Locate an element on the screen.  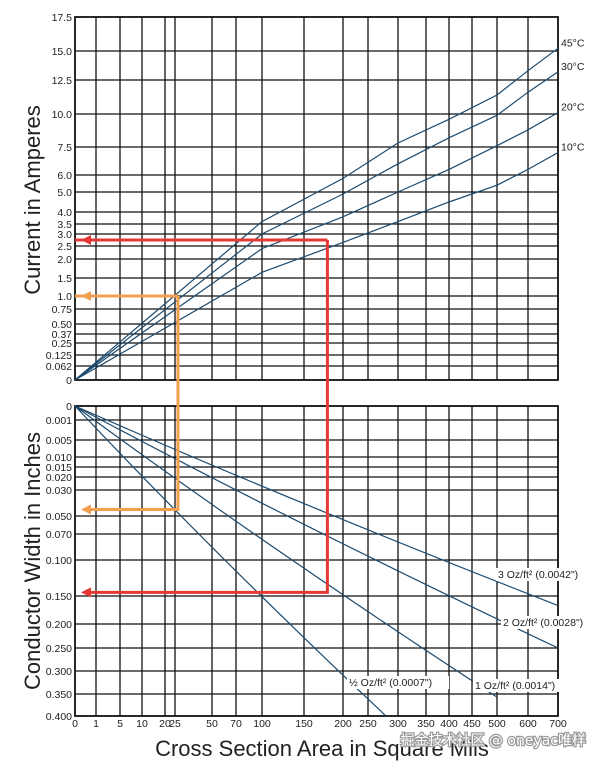
temperature-curve-label: 30°C is located at coordinates (573, 67).